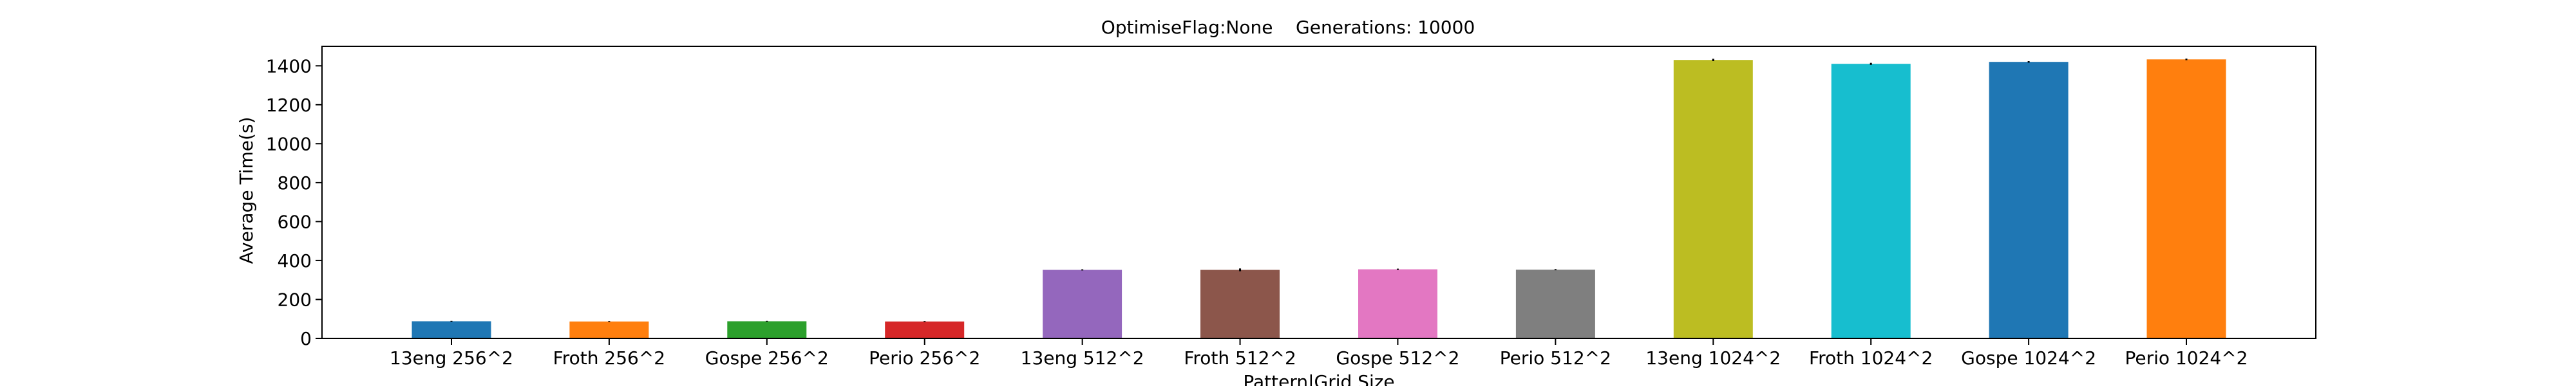 This screenshot has width=2576, height=386. Describe the element at coordinates (1240, 358) in the screenshot. I see `x-tick-label: Froth 512^2` at that location.